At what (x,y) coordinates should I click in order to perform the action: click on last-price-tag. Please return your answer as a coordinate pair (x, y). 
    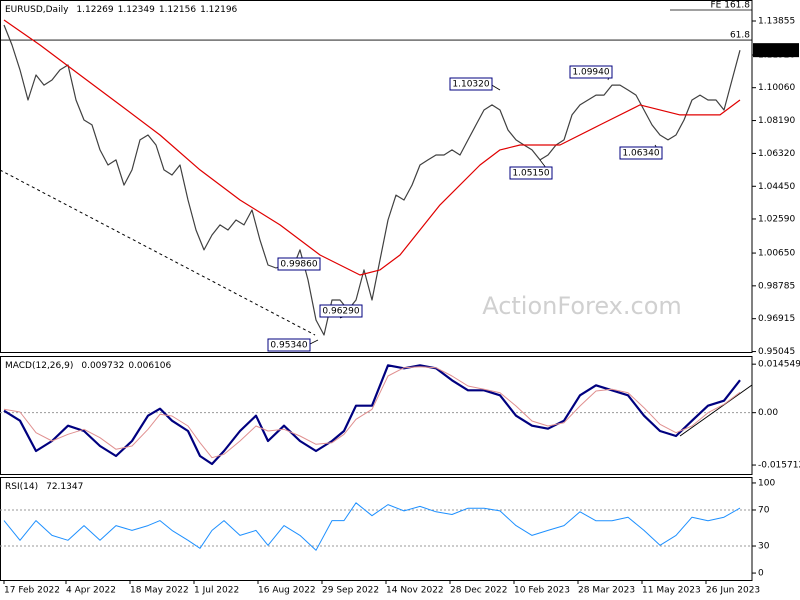
    Looking at the image, I should click on (776, 50).